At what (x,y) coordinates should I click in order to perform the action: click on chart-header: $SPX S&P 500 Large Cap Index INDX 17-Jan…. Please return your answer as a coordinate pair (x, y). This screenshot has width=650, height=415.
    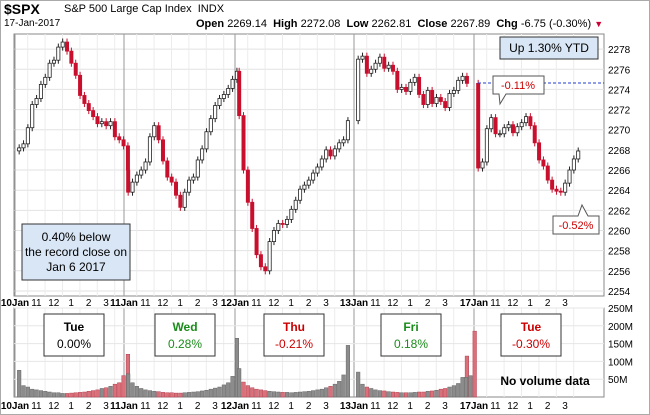
    Looking at the image, I should click on (325, 17).